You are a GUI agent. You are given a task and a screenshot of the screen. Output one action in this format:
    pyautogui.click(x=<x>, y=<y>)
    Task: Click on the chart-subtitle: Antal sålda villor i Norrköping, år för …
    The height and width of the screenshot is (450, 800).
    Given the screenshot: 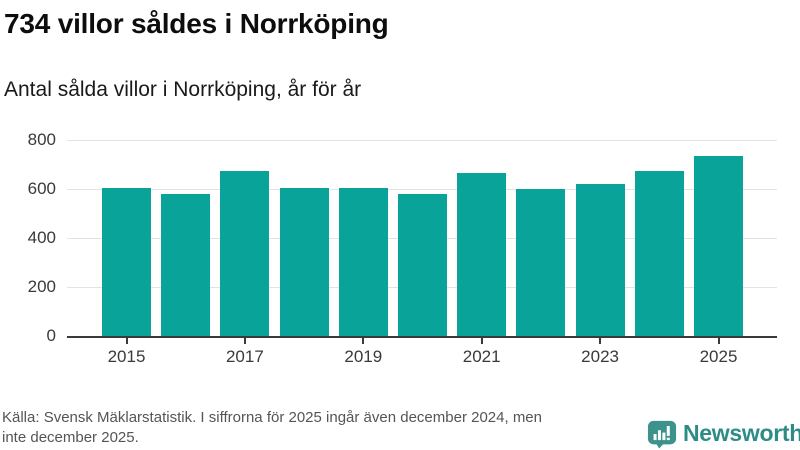 What is the action you would take?
    pyautogui.click(x=183, y=89)
    